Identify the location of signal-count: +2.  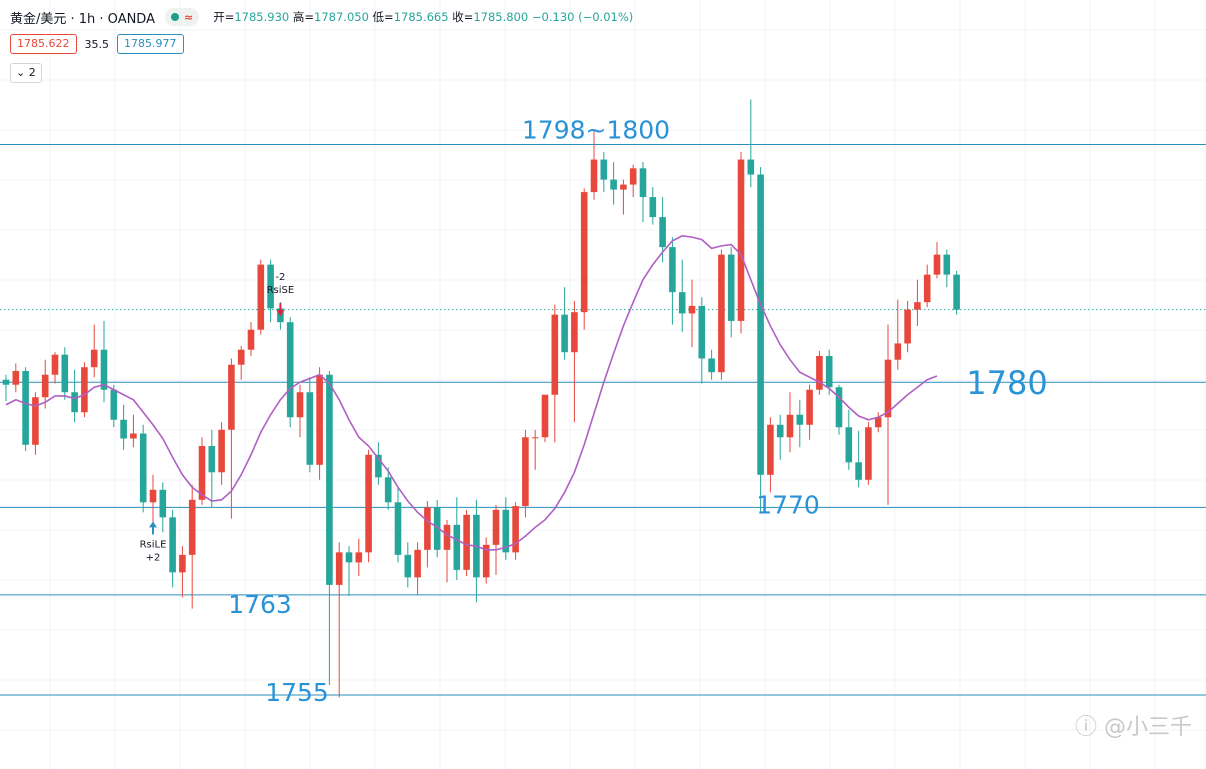
(153, 557).